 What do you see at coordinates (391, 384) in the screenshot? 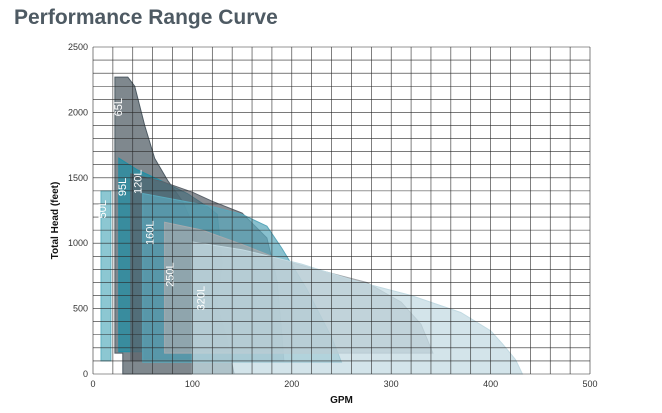
I see `x-tick-label: 300` at bounding box center [391, 384].